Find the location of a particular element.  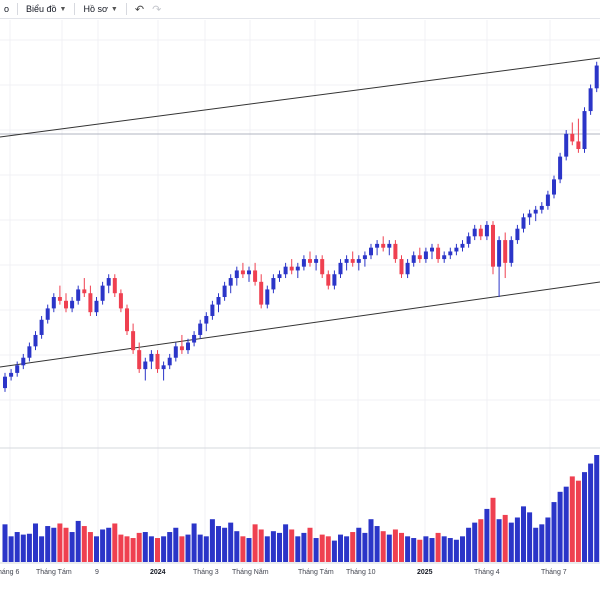

toolbar-item-partial: o is located at coordinates (6, 9).